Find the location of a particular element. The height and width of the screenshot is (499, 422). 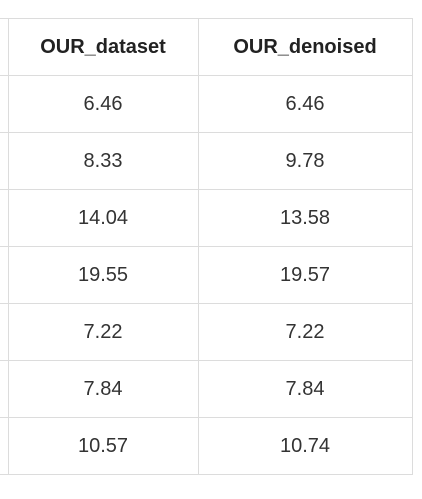

table-cell-our-denoised: 19.57 is located at coordinates (305, 275).